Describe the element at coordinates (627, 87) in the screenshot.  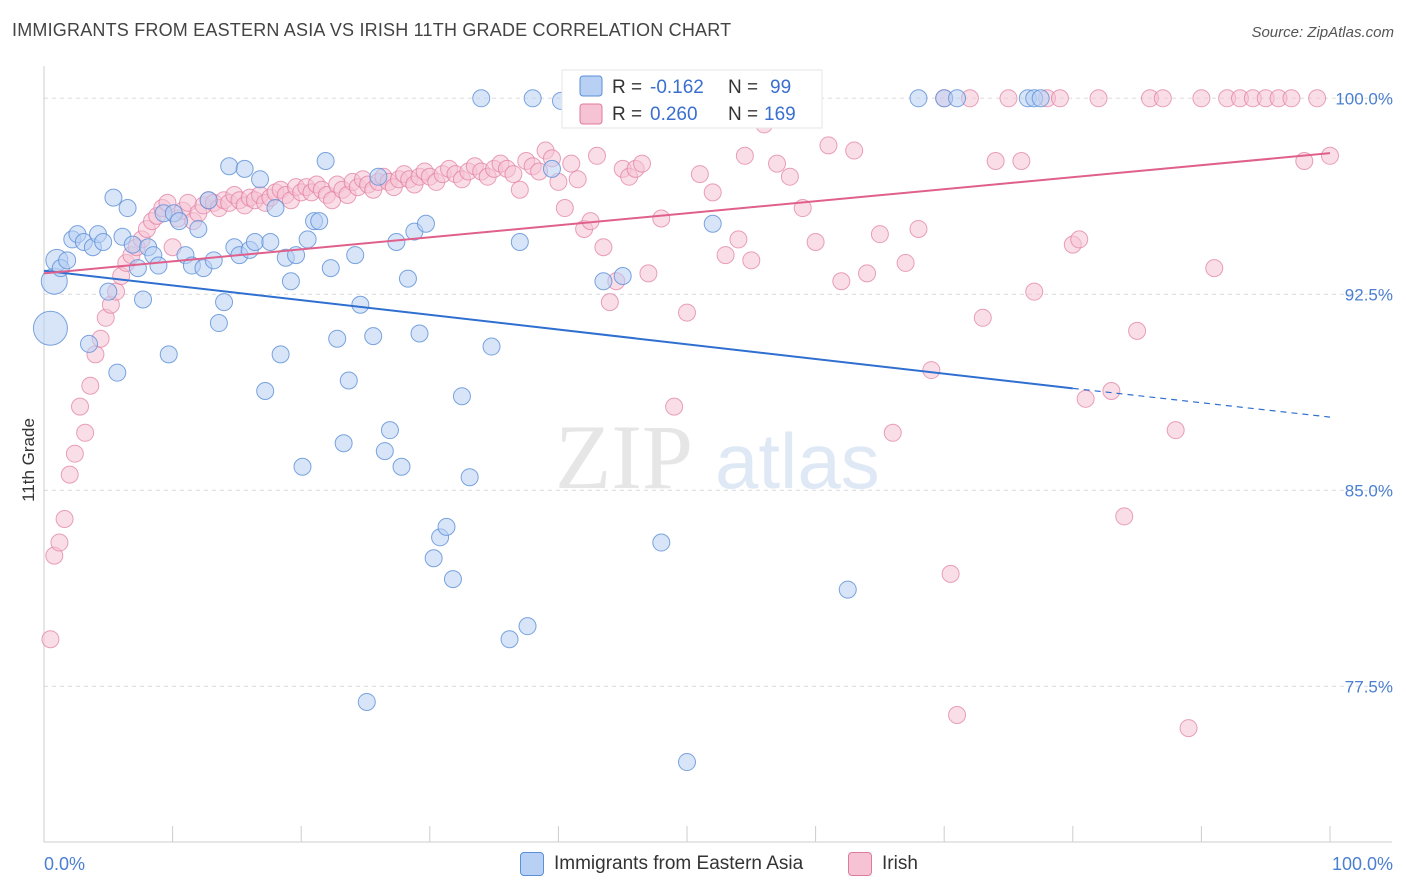
I see `stats-r-label-blue: R =` at that location.